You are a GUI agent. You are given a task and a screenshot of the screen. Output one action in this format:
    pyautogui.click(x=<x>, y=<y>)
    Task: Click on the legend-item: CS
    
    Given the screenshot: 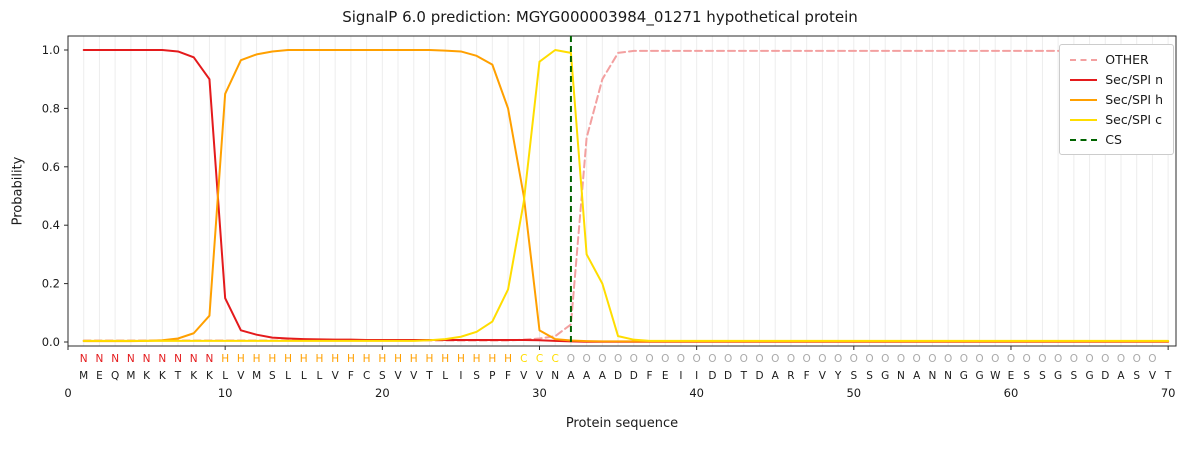 What is the action you would take?
    pyautogui.click(x=1116, y=139)
    